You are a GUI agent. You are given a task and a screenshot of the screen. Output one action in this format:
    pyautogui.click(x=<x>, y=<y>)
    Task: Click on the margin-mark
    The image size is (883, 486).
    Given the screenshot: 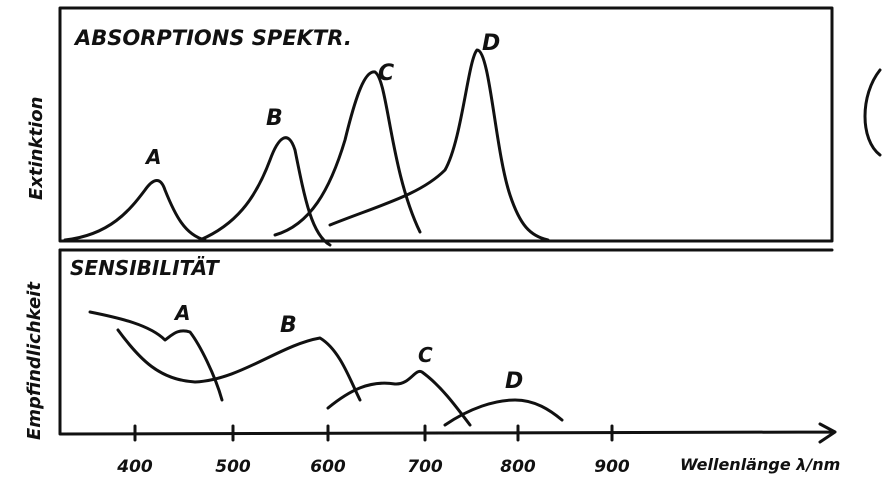 What is the action you would take?
    pyautogui.click(x=872, y=112)
    